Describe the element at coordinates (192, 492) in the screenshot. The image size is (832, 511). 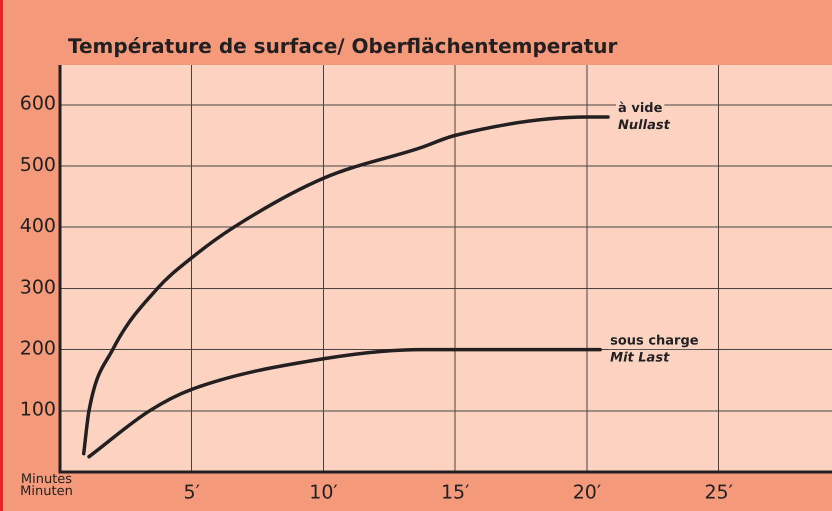
I see `x-tick-label: 5′` at that location.